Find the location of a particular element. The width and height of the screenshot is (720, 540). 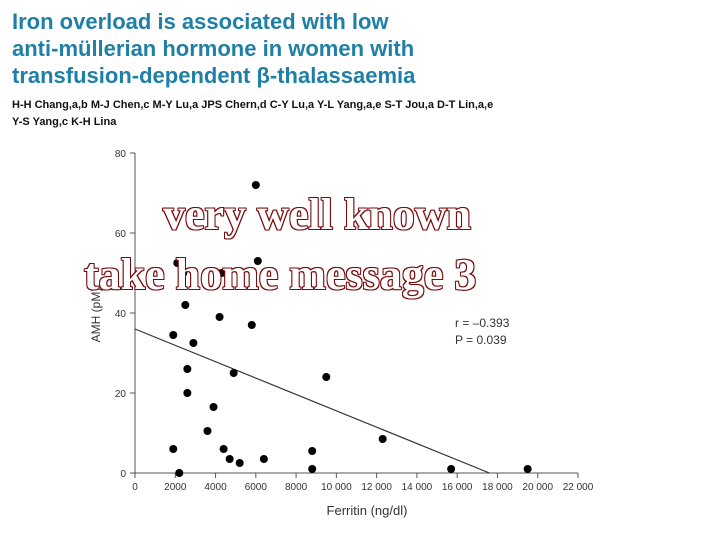

correlation-annotation: r = –0.393 is located at coordinates (482, 323).